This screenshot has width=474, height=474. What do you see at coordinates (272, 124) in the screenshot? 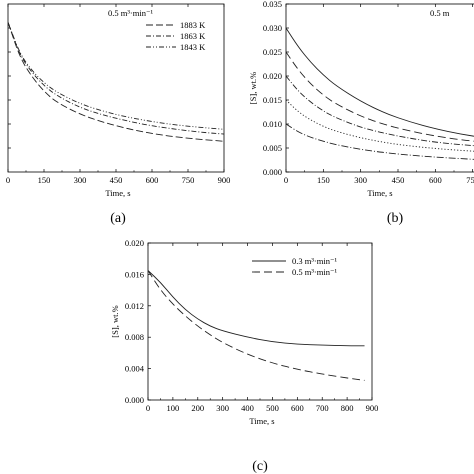
I see `y-tick-label: 0.010` at bounding box center [272, 124].